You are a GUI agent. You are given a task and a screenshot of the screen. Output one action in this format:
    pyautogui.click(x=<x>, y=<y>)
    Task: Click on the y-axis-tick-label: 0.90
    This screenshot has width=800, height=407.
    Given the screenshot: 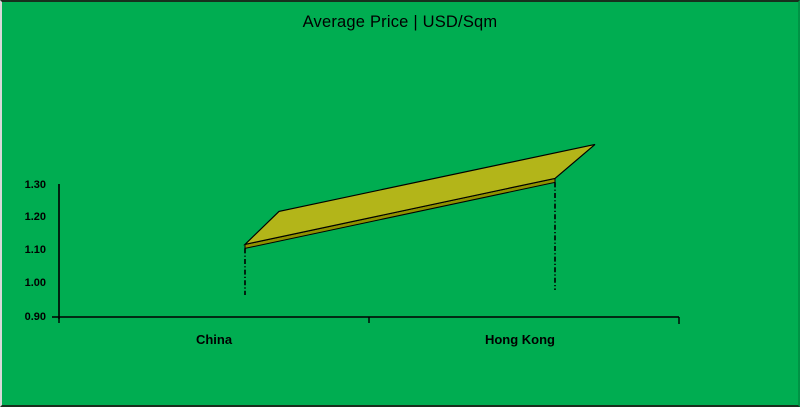 What is the action you would take?
    pyautogui.click(x=35, y=317)
    